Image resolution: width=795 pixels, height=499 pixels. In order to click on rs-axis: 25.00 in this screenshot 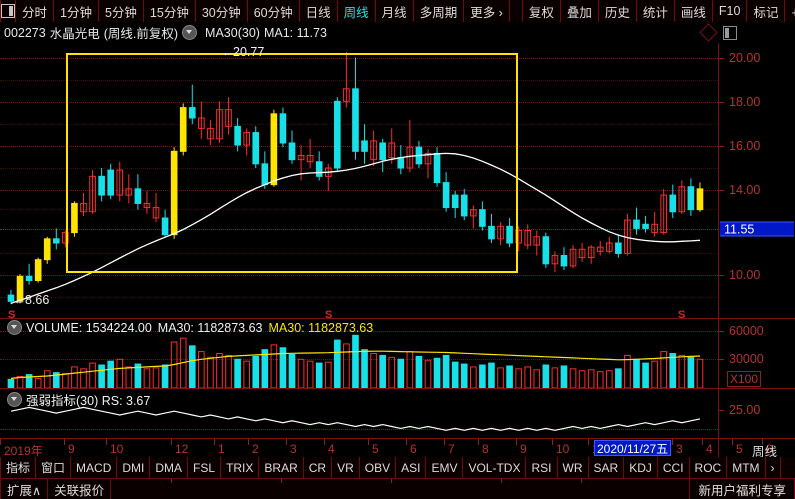, I will do `click(756, 414)`.